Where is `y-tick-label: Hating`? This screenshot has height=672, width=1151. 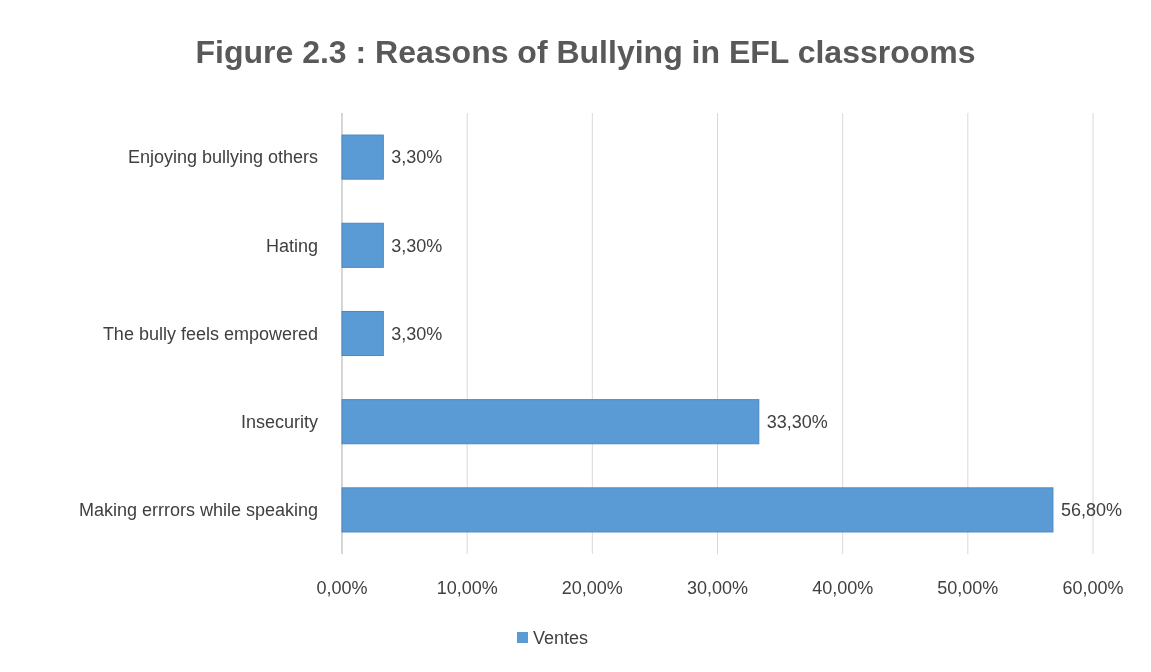 y-tick-label: Hating is located at coordinates (291, 245).